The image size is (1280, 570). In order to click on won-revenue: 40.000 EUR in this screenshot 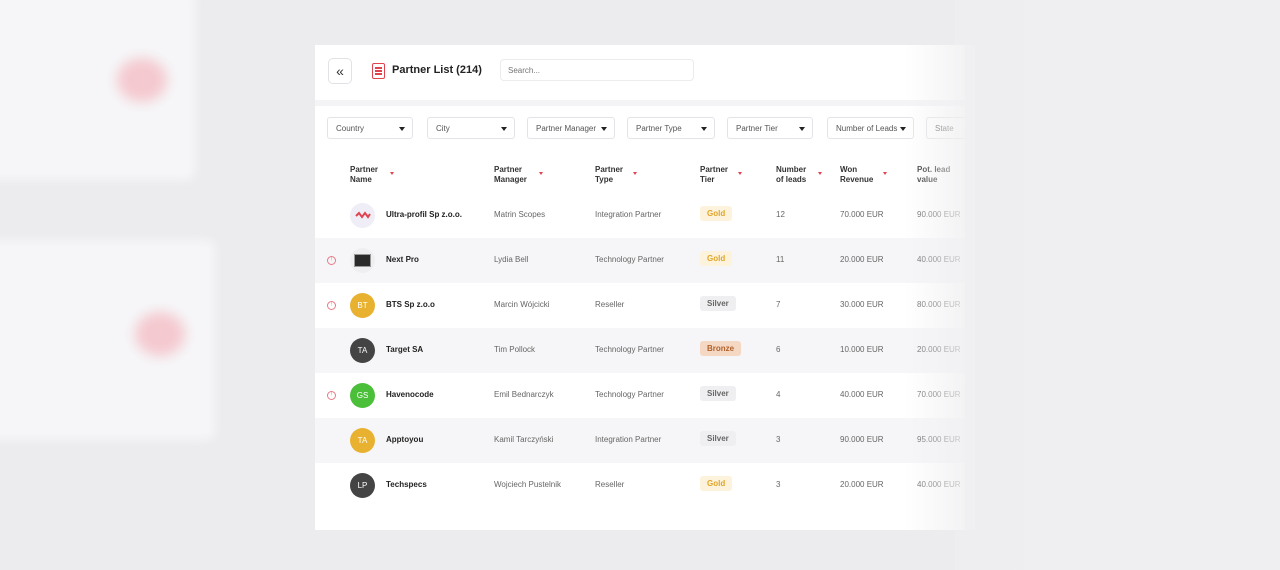, I will do `click(862, 394)`.